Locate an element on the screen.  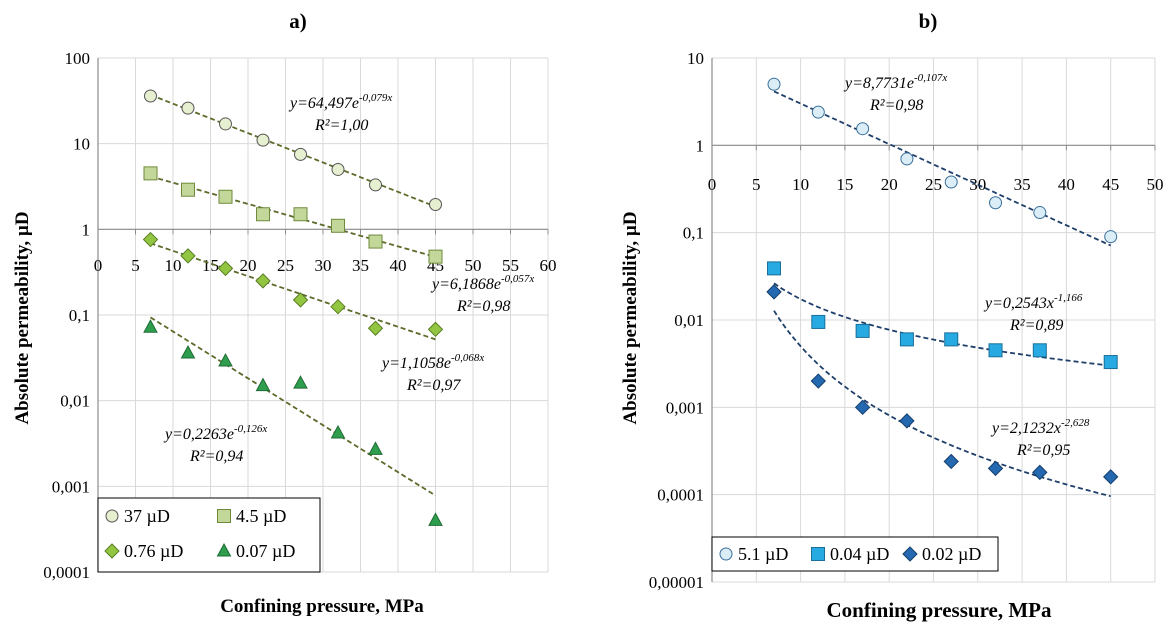
legend-label: 0.76 µD is located at coordinates (153, 551).